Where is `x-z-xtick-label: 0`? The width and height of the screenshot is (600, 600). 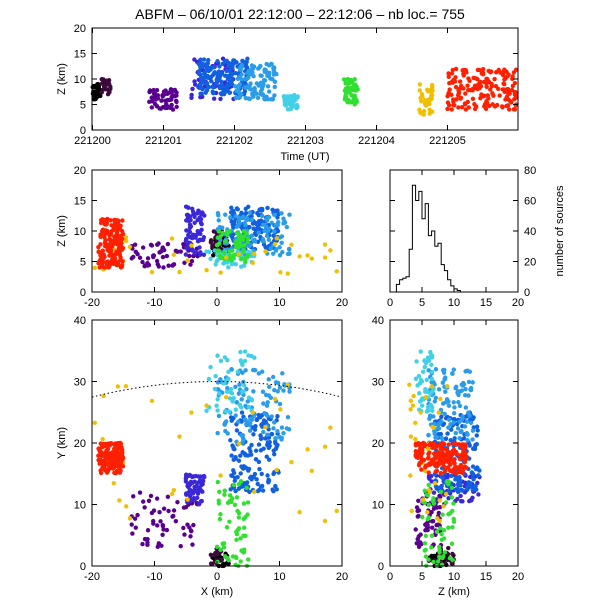 x-z-xtick-label: 0 is located at coordinates (217, 303).